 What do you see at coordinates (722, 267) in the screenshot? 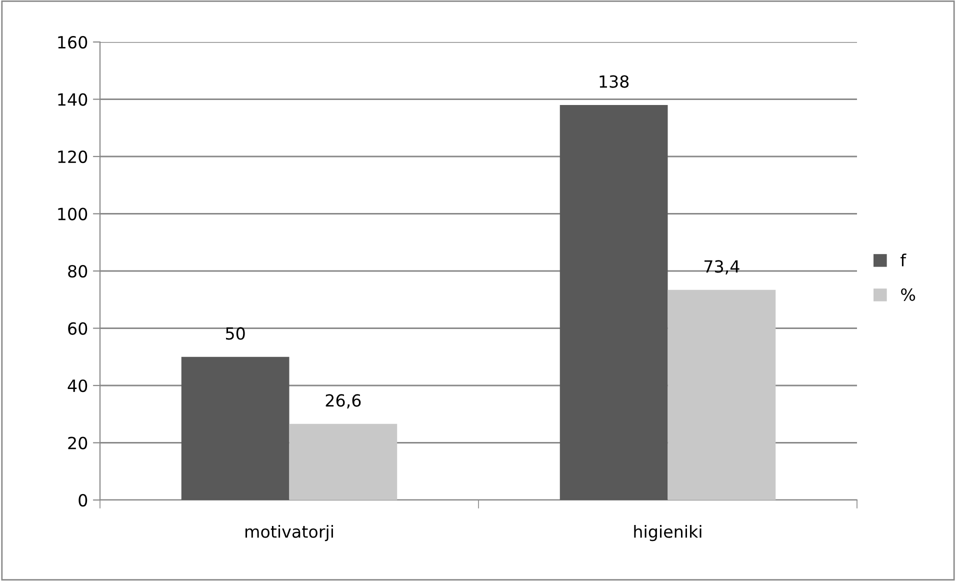
I see `data-label: 73,4` at bounding box center [722, 267].